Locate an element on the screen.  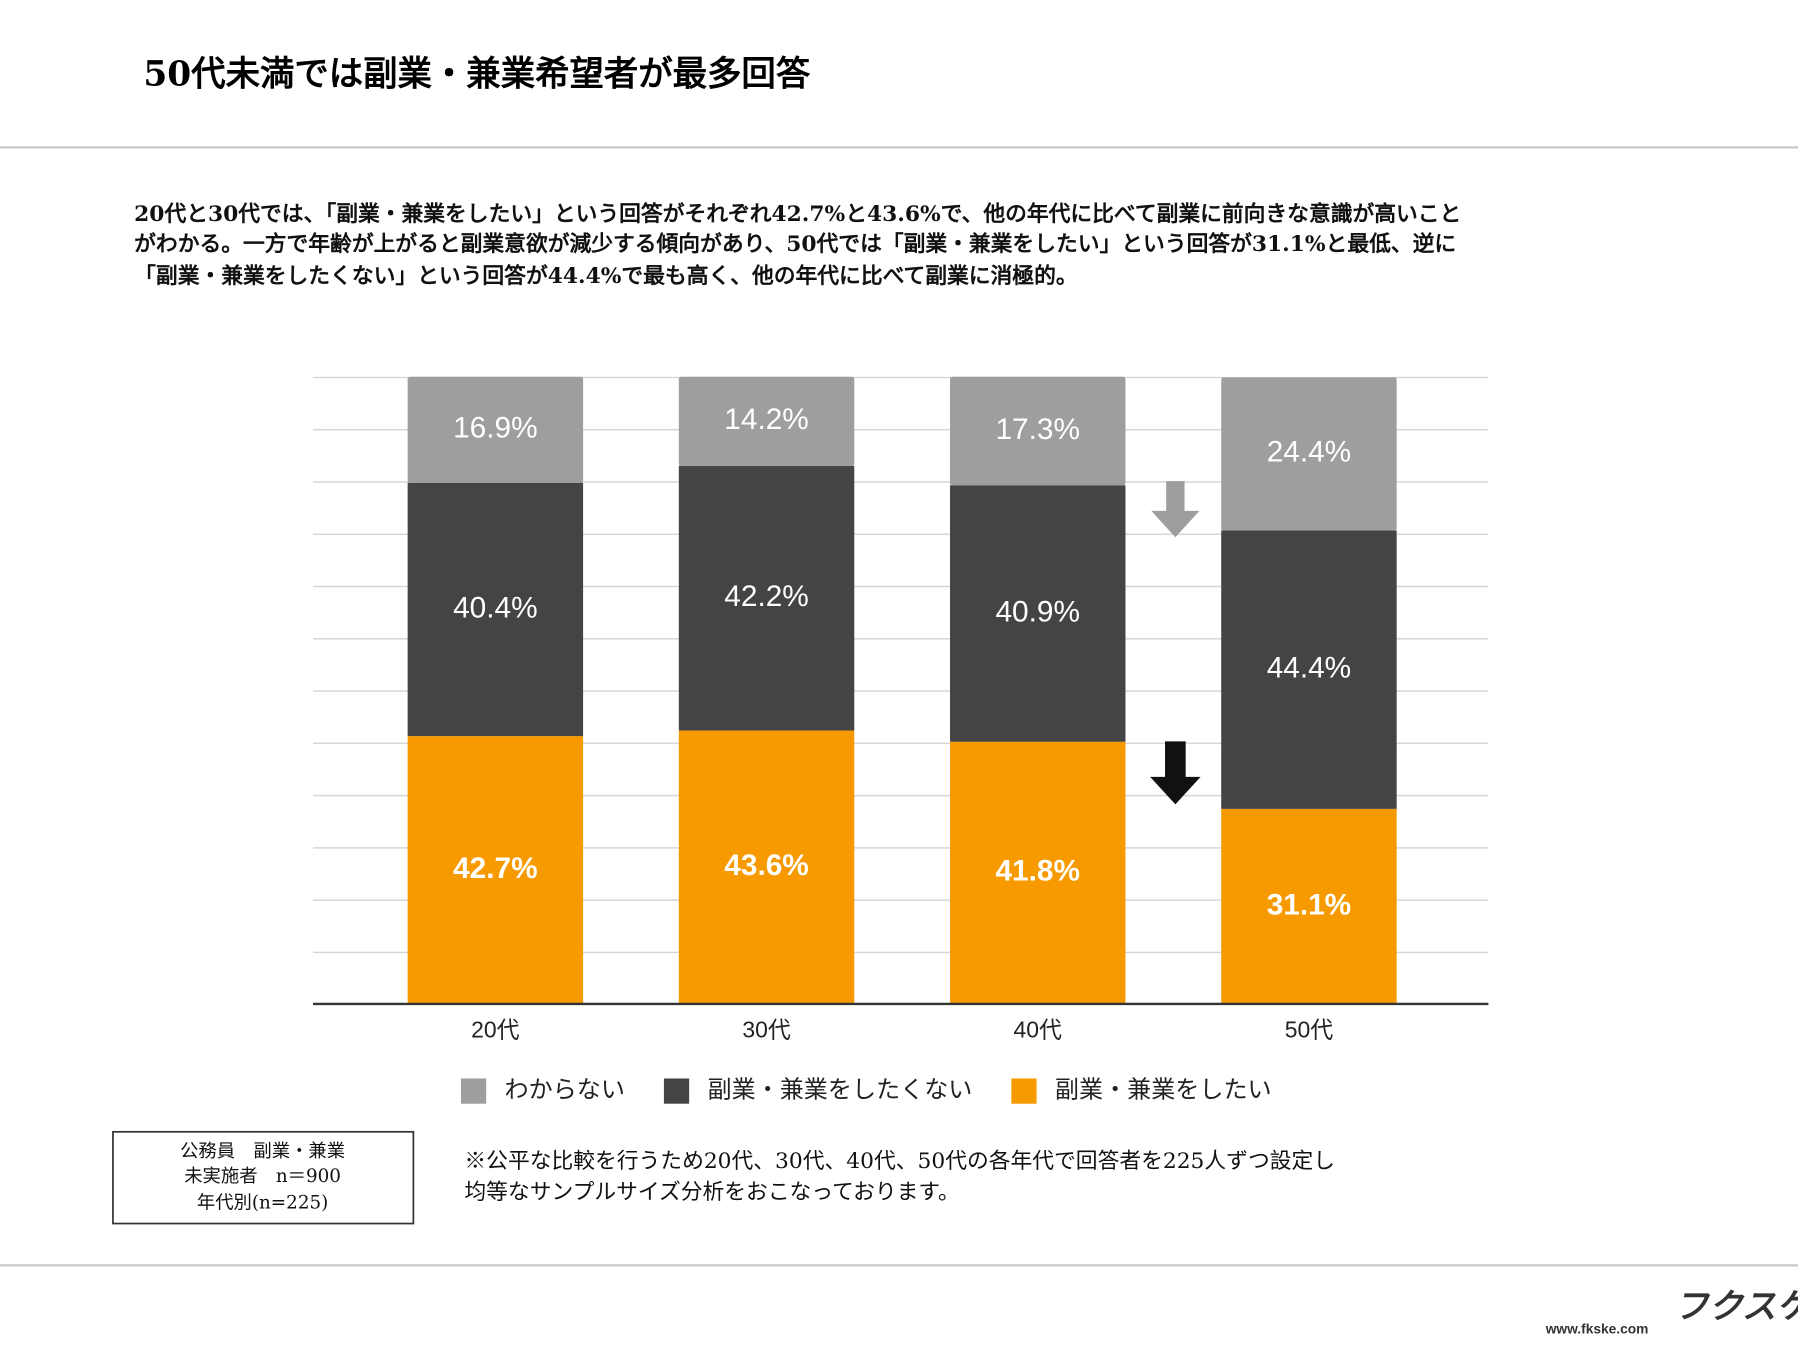
note-box-line: 未実施者 n＝900 is located at coordinates (262, 1176).